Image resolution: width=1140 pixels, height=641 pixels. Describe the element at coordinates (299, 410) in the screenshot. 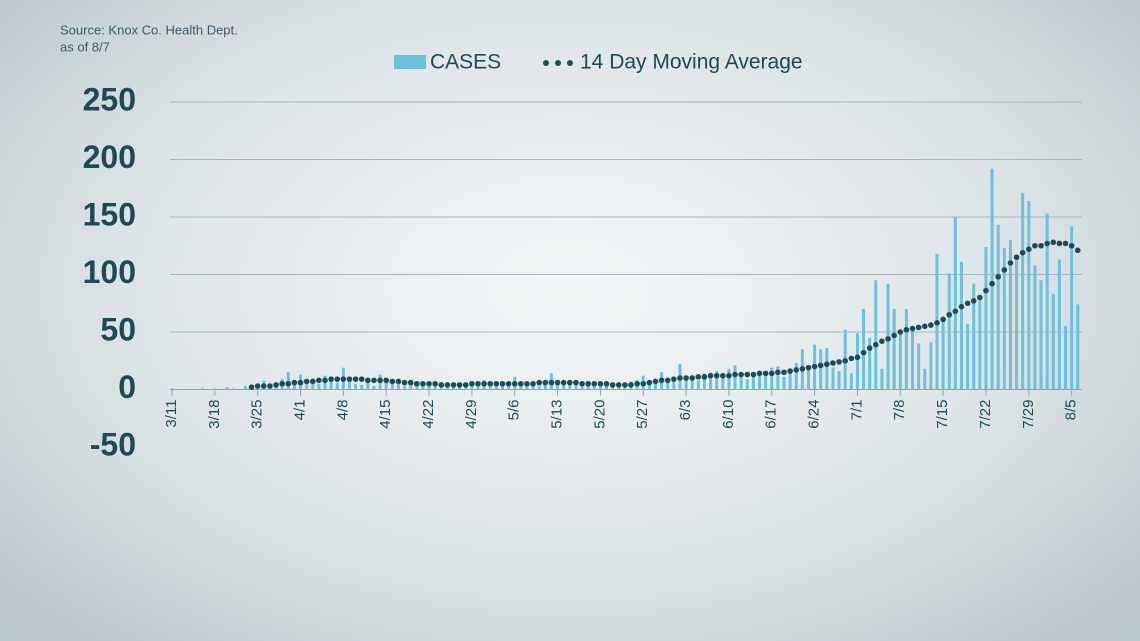

I see `x-tick-label: 4/1` at that location.